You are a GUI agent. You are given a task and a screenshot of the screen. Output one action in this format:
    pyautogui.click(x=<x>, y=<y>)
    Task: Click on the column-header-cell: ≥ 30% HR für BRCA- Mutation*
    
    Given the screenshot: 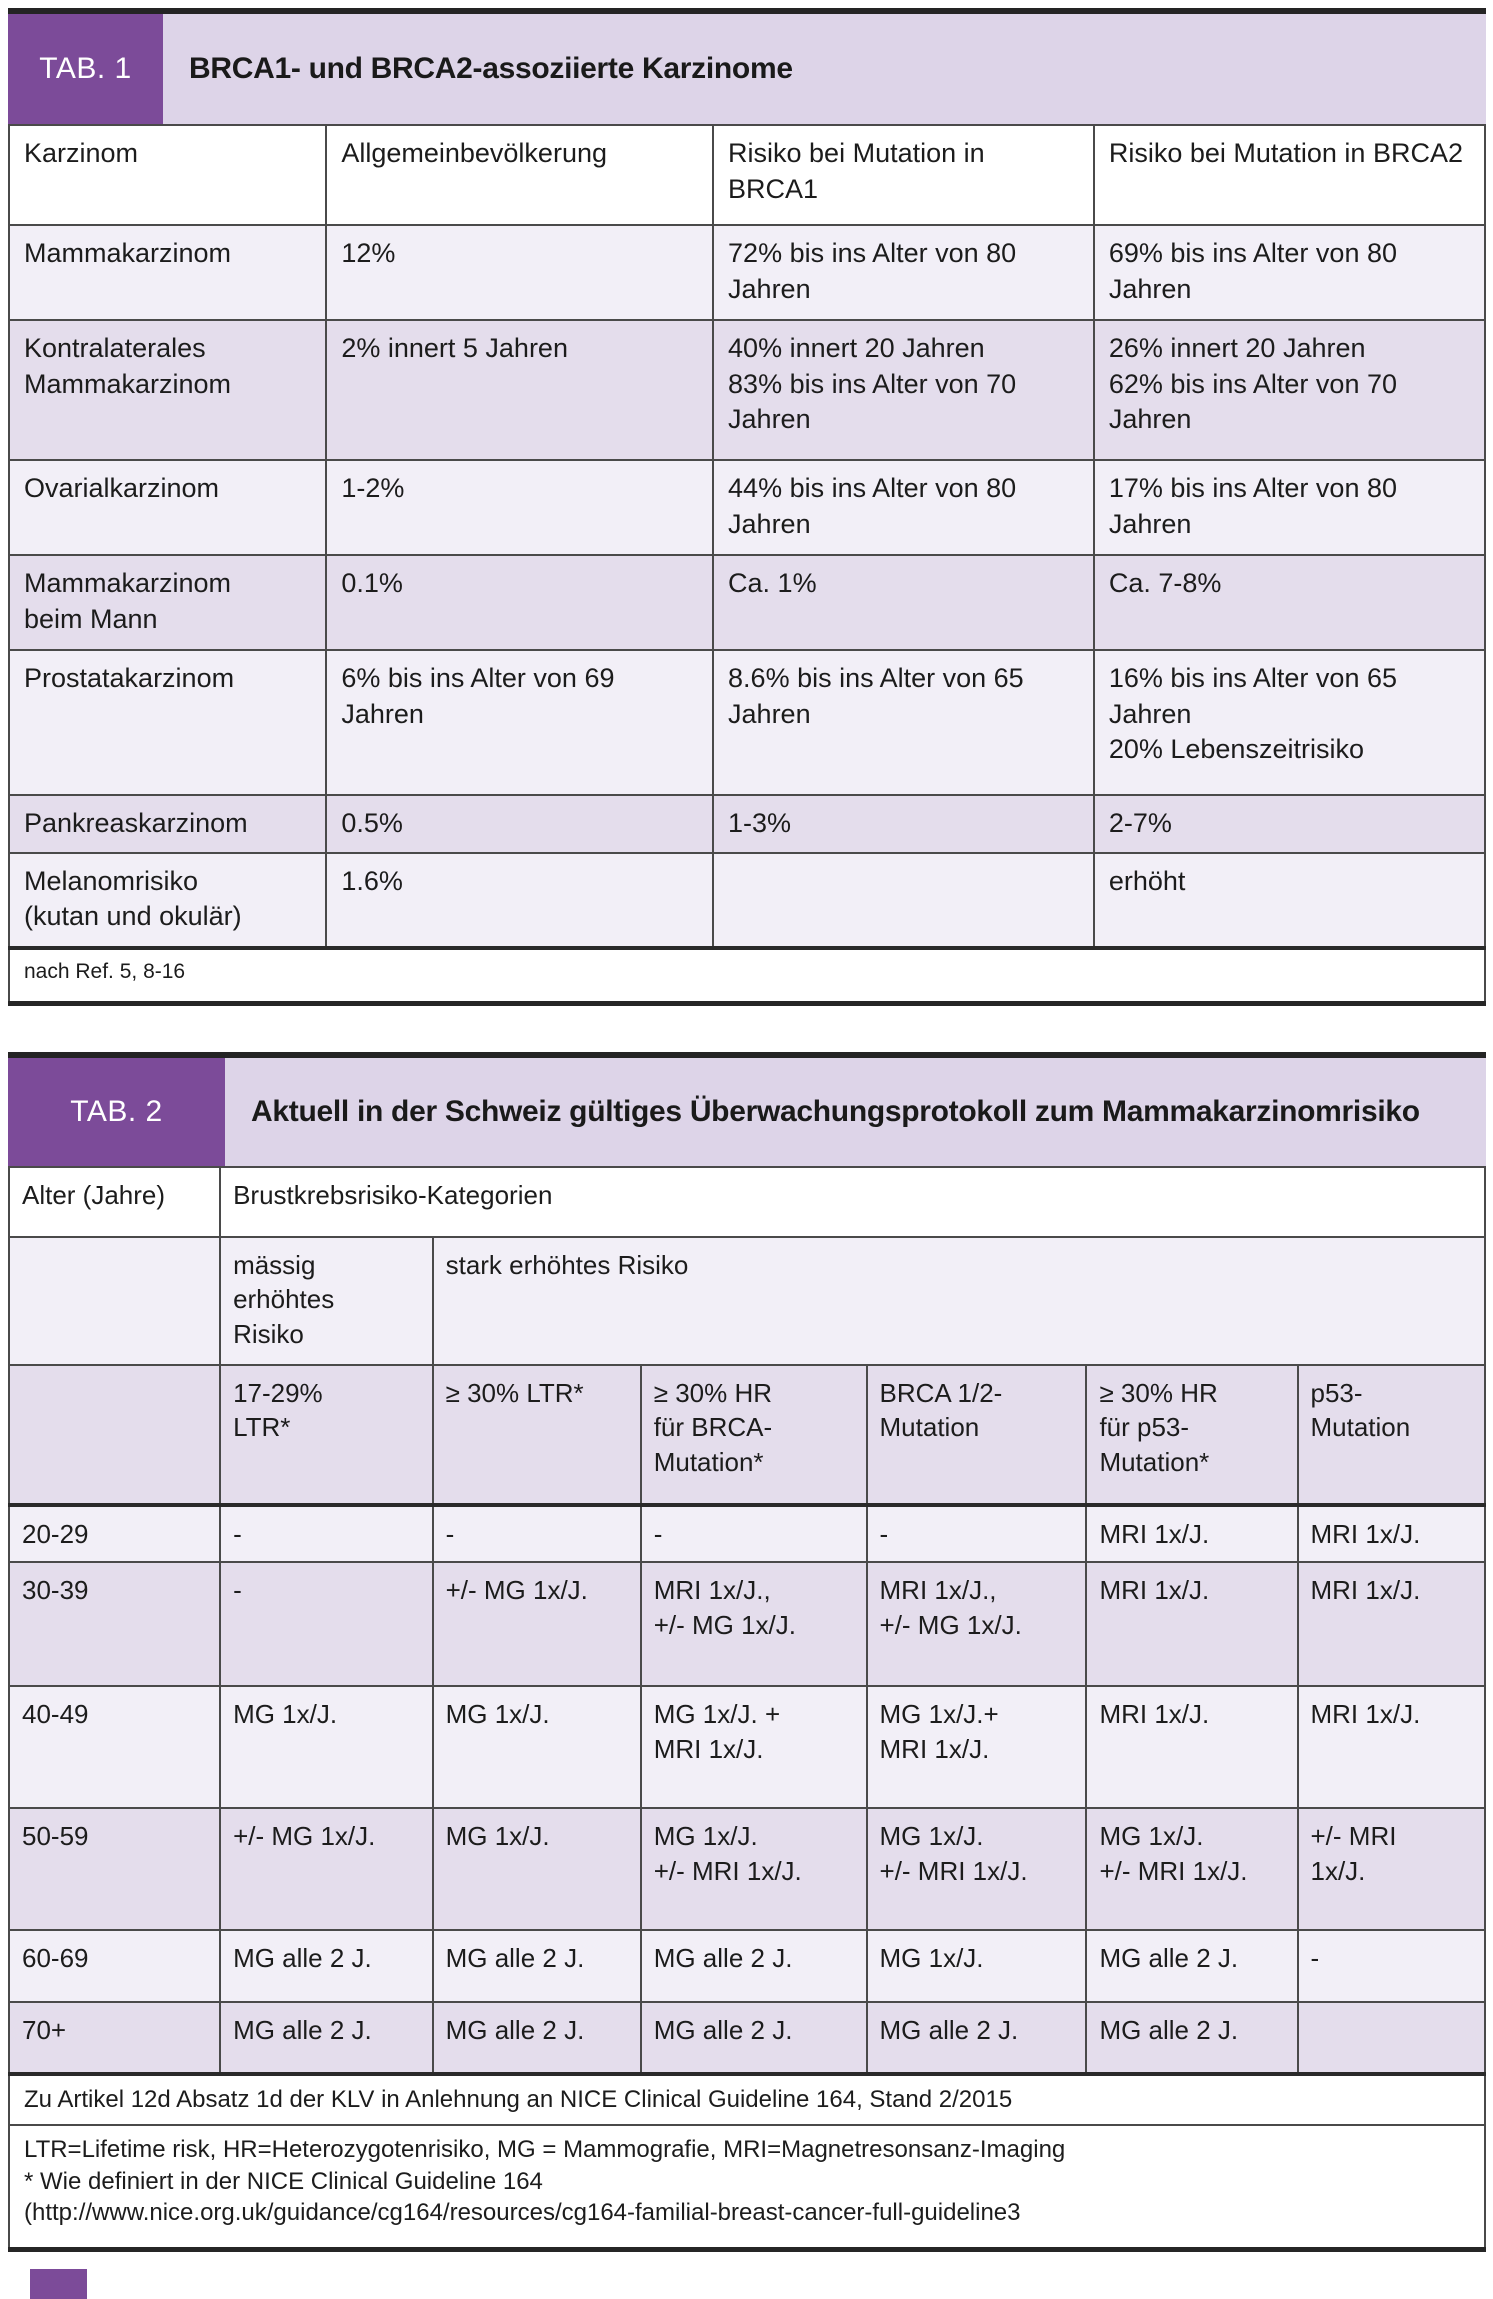 What is the action you would take?
    pyautogui.click(x=753, y=1436)
    